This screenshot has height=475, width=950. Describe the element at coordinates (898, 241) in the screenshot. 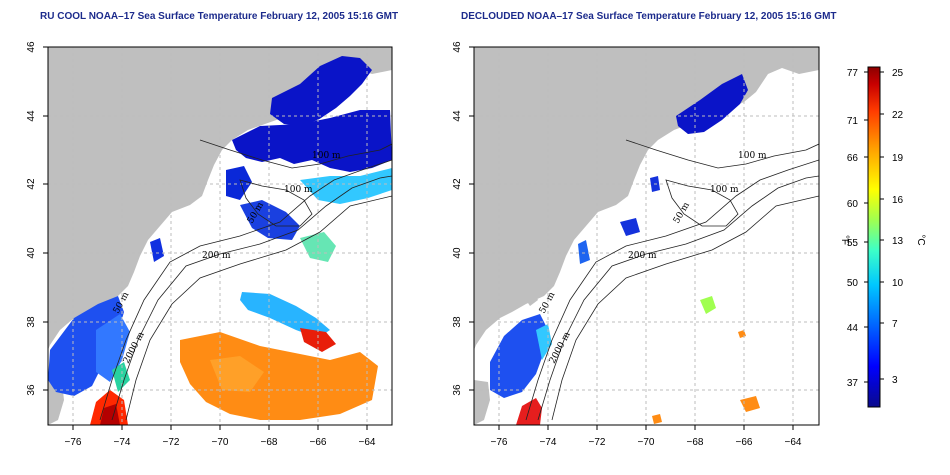

I see `celsius-tick-label: 13` at that location.